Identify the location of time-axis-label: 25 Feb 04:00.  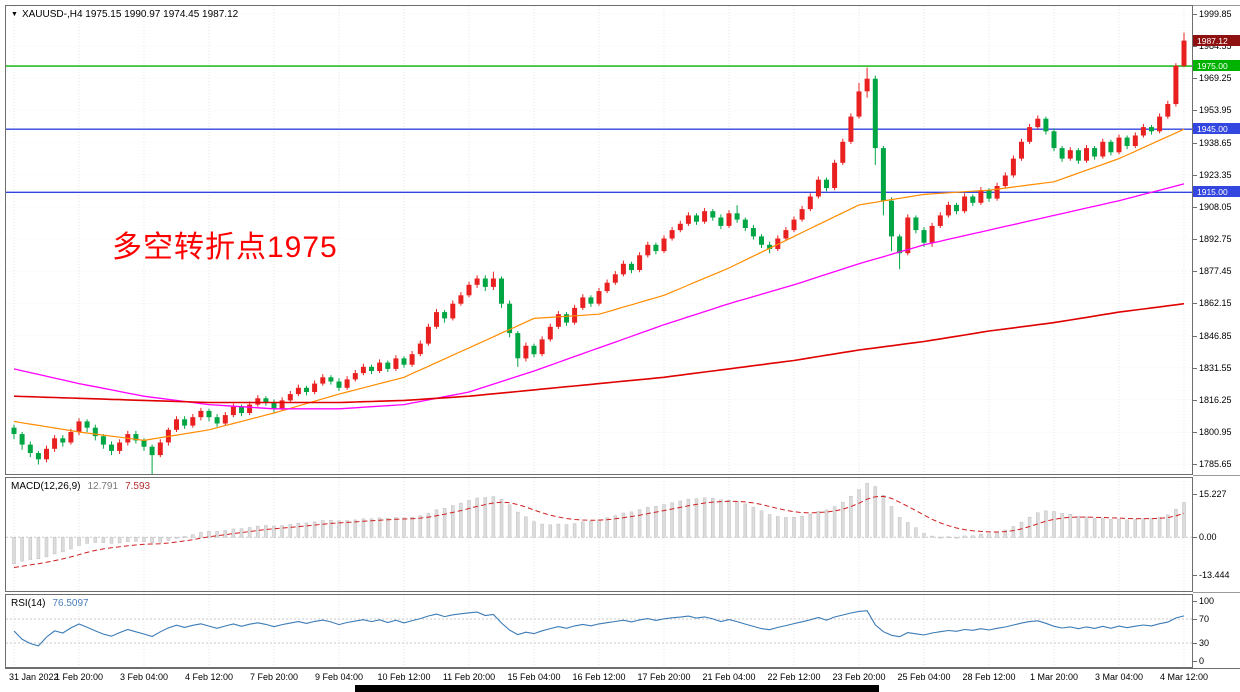
(924, 677).